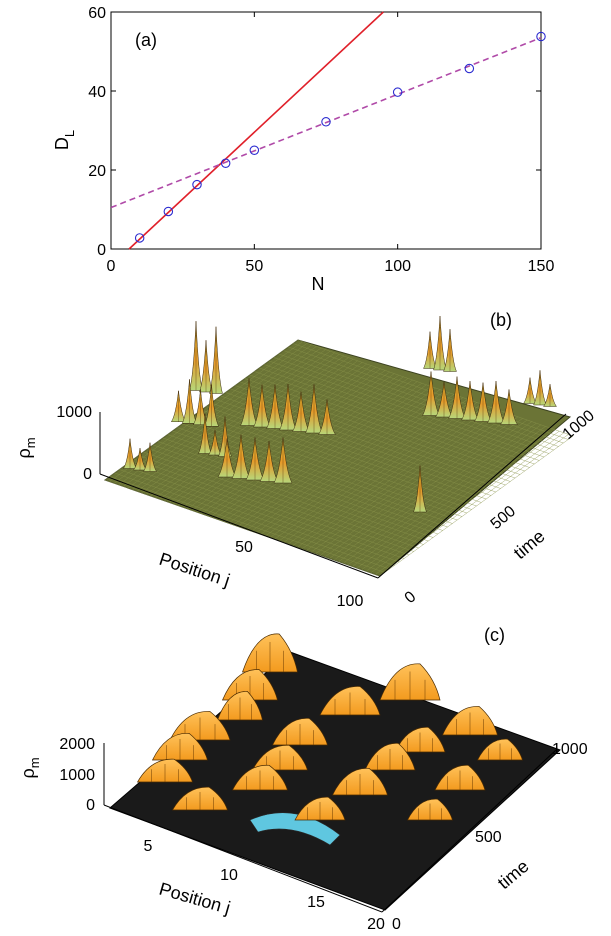 This screenshot has width=611, height=936. Describe the element at coordinates (87, 474) in the screenshot. I see `panel-b-z-tick-0: 0` at that location.